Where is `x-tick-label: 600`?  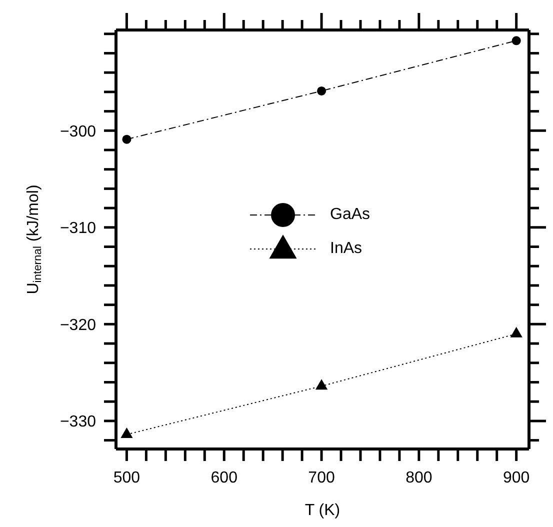
x-tick-label: 600 is located at coordinates (224, 477).